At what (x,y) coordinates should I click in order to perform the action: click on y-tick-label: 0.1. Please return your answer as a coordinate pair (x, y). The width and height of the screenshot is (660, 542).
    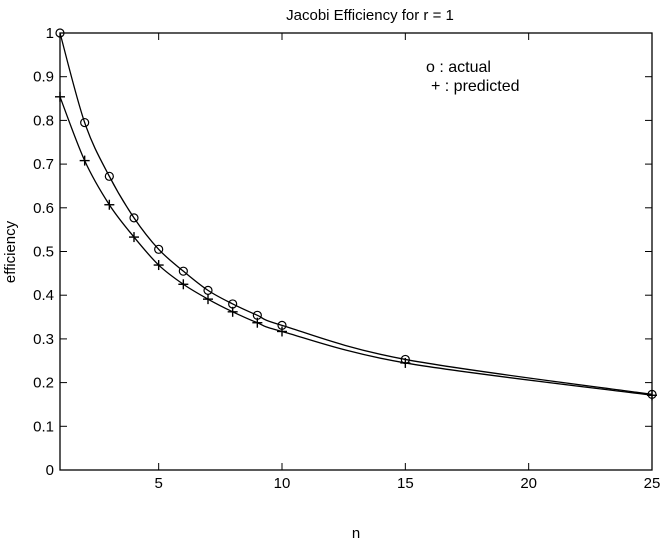
    Looking at the image, I should click on (43, 426).